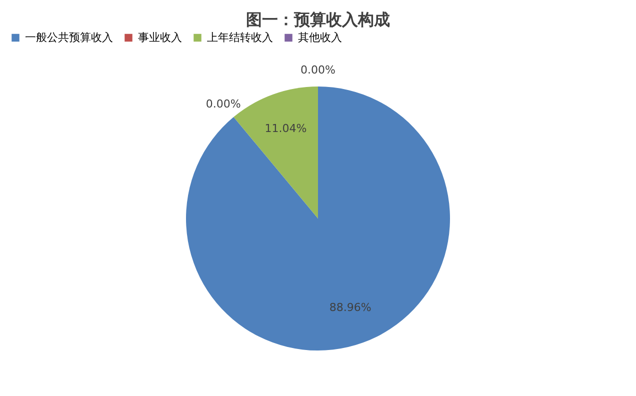 Image resolution: width=636 pixels, height=396 pixels. Describe the element at coordinates (69, 37) in the screenshot. I see `legend-label: 一般公共预算收入` at that location.